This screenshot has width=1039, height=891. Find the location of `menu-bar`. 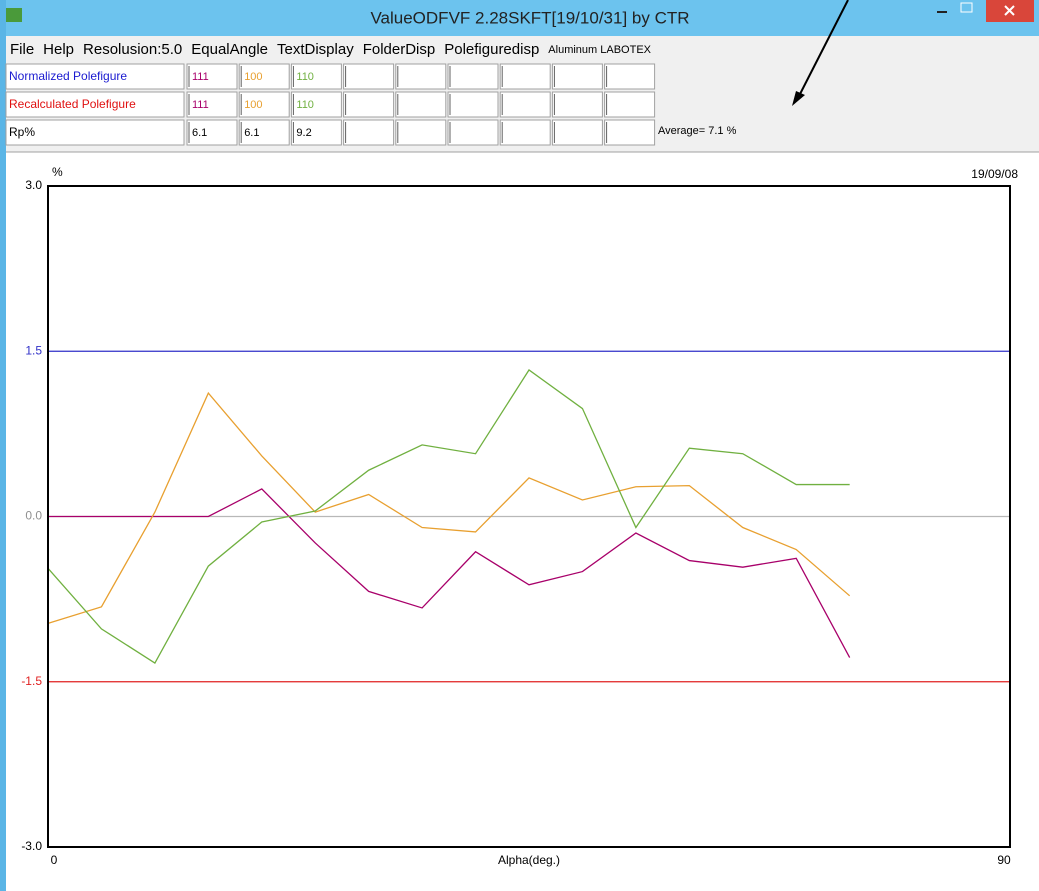

menu-bar is located at coordinates (522, 49).